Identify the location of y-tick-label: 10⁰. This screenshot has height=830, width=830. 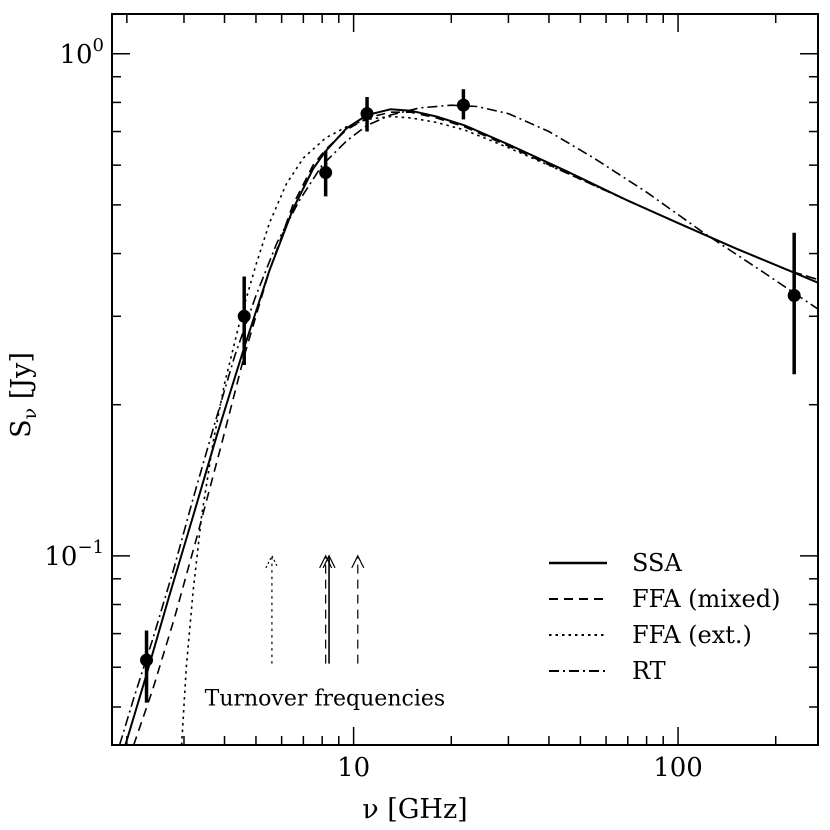
(81, 52).